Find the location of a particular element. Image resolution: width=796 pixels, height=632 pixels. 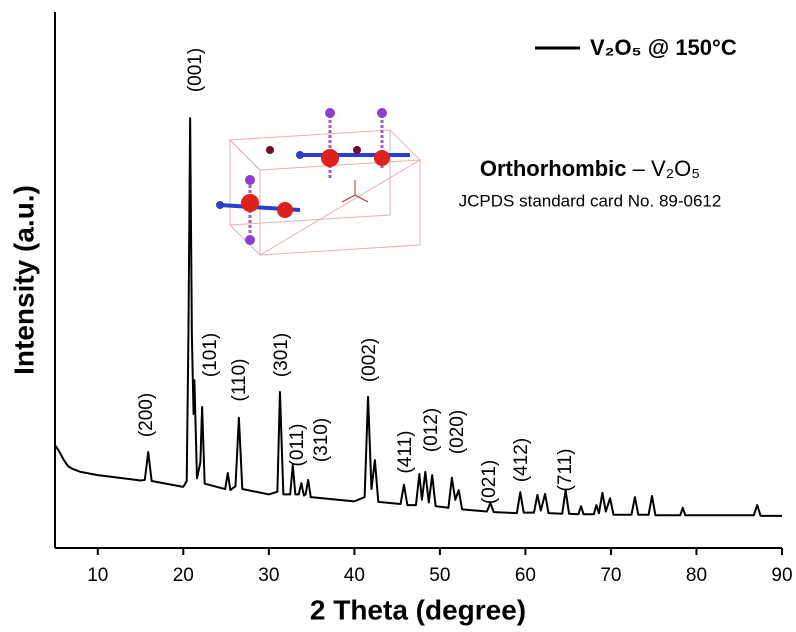

peak-label: (101) is located at coordinates (210, 355).